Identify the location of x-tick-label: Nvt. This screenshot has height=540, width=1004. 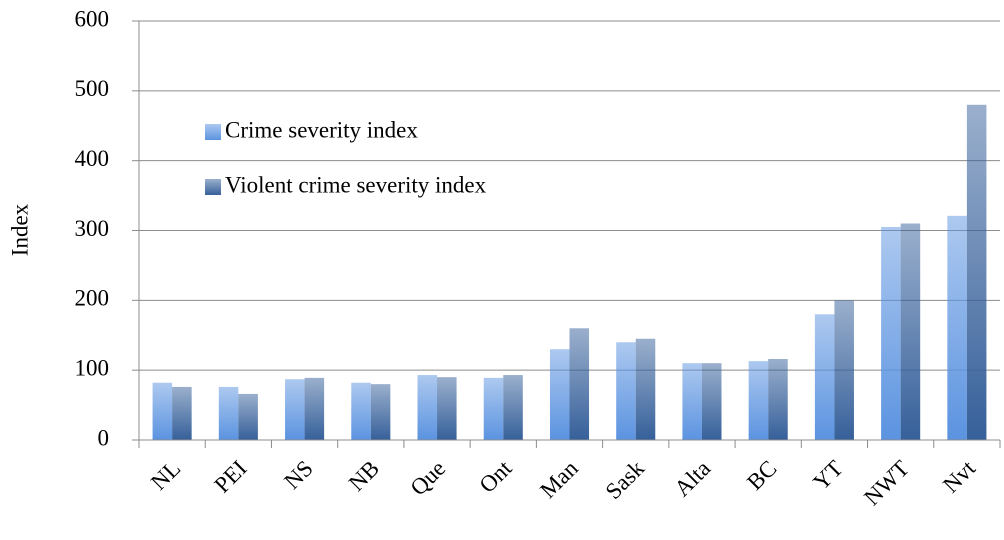
(959, 476).